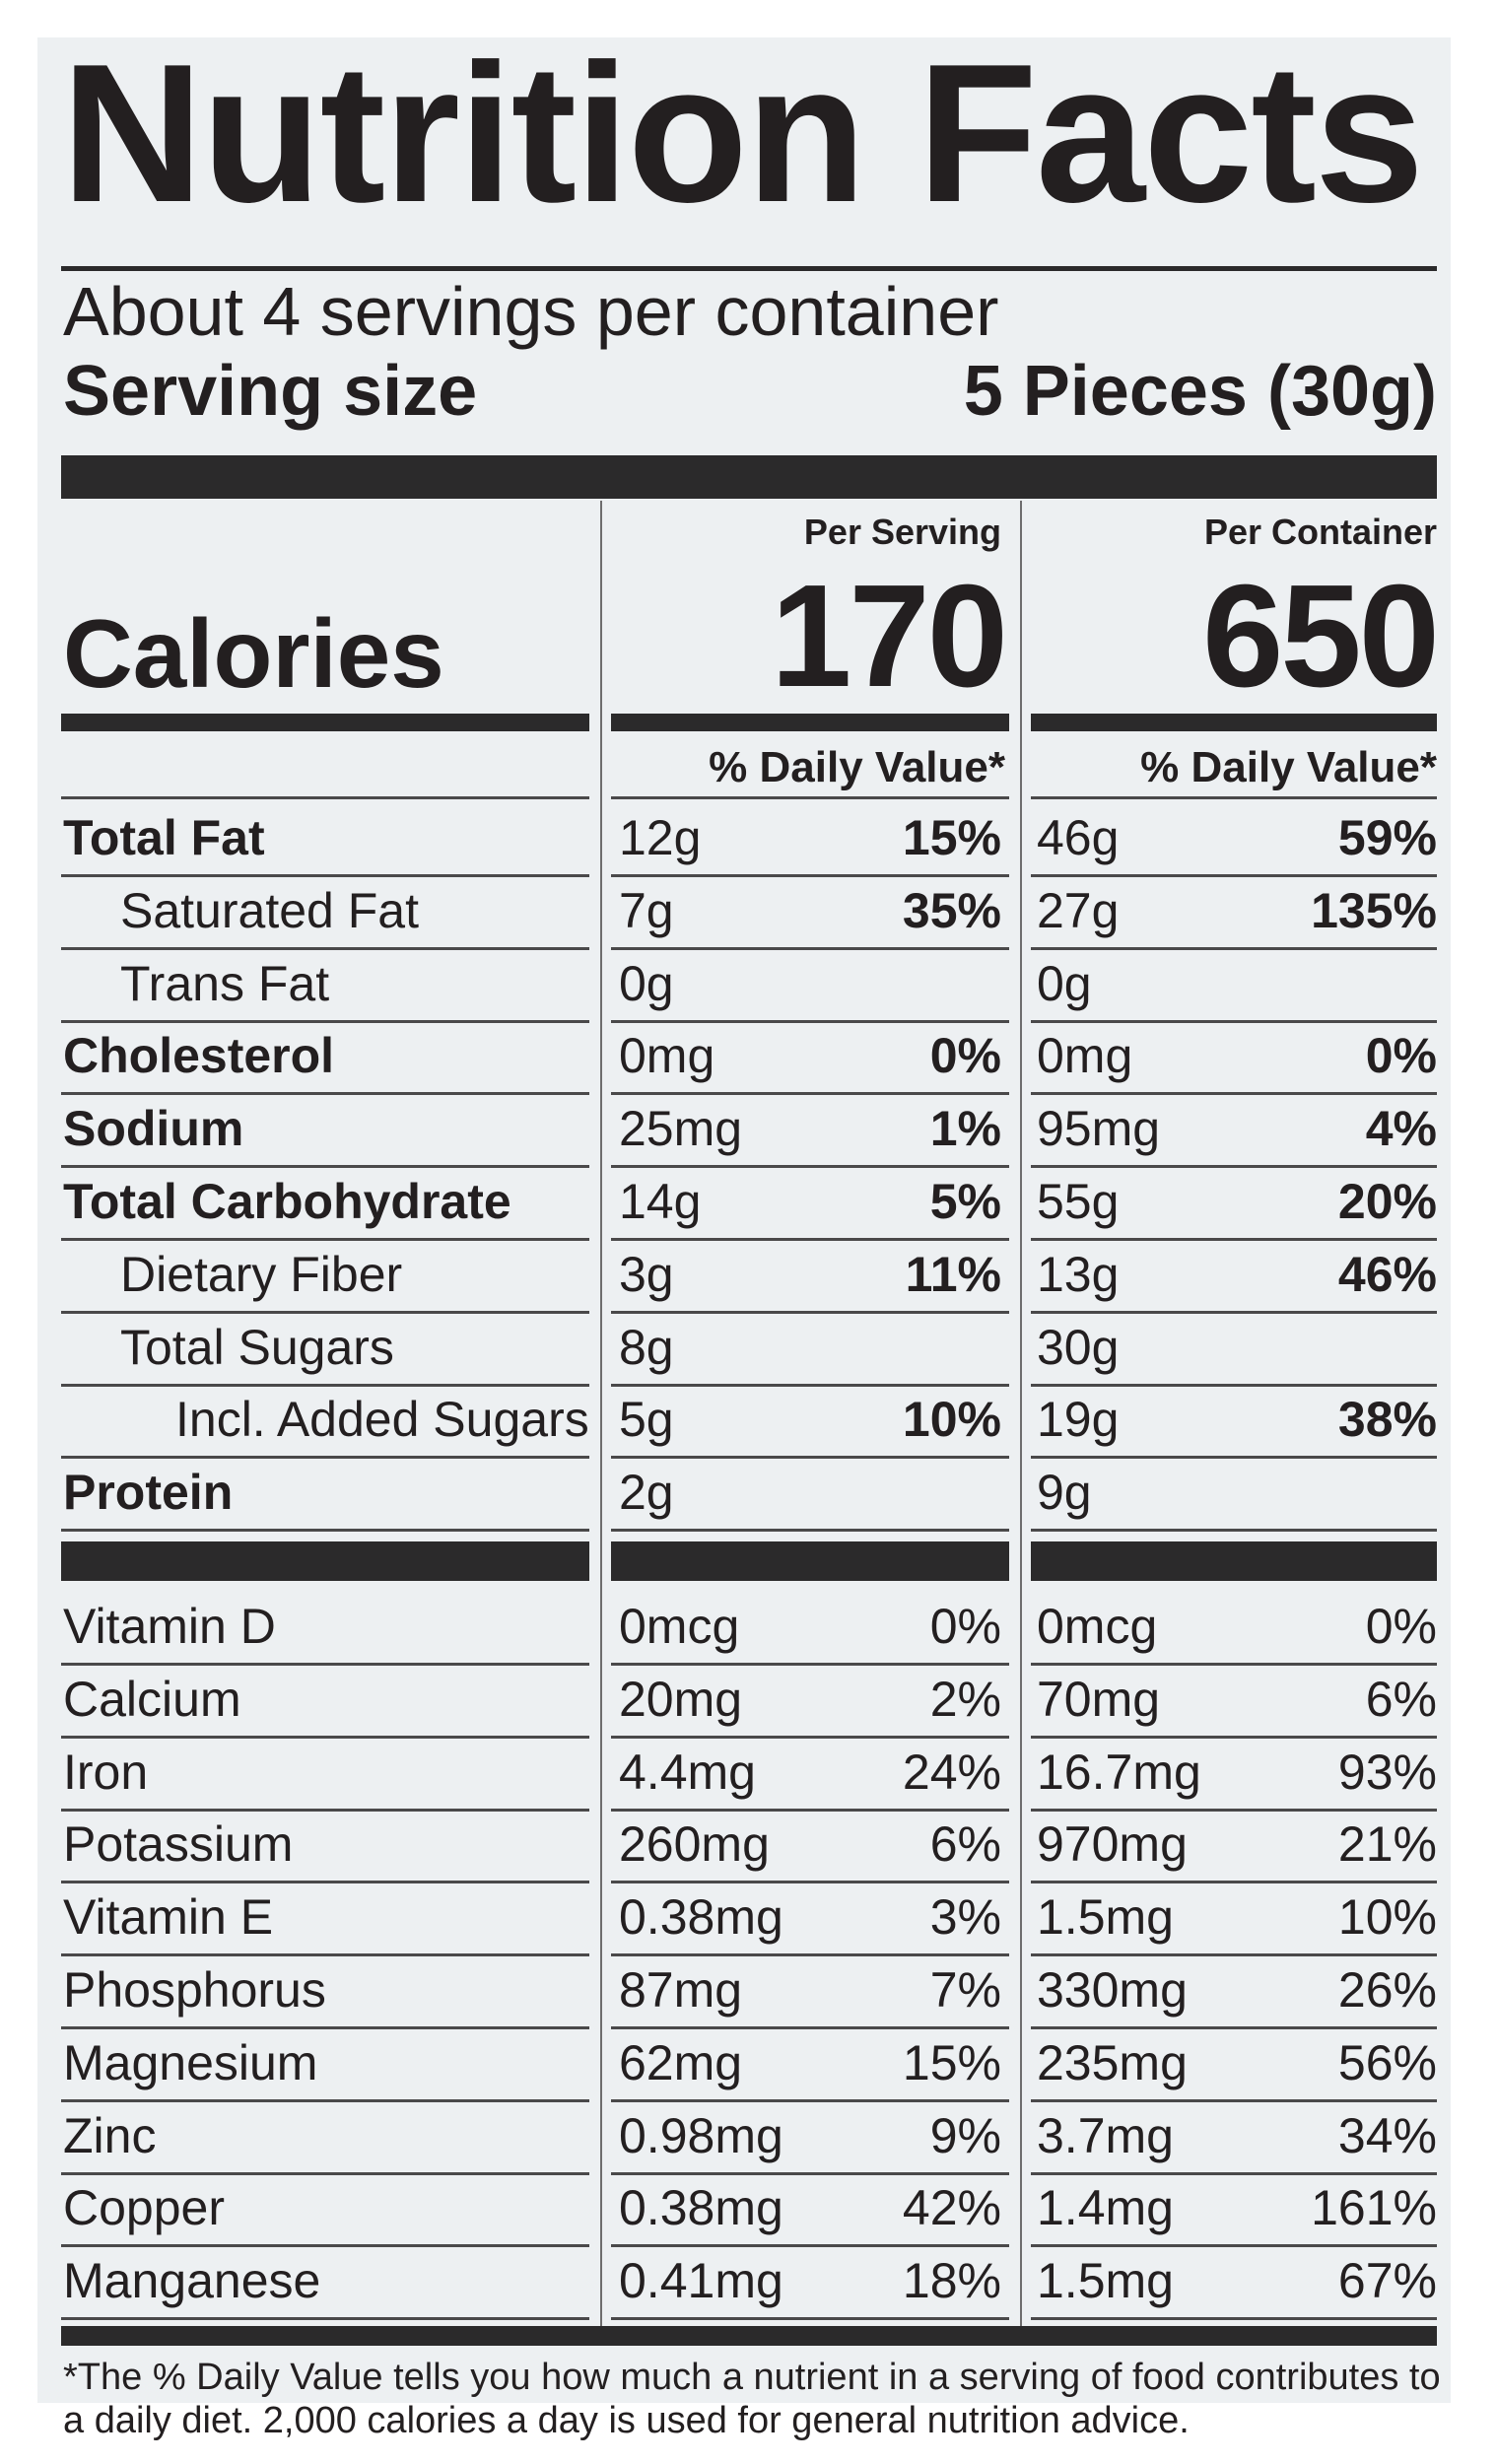  What do you see at coordinates (225, 983) in the screenshot?
I see `nutrient-name: Trans Fat` at bounding box center [225, 983].